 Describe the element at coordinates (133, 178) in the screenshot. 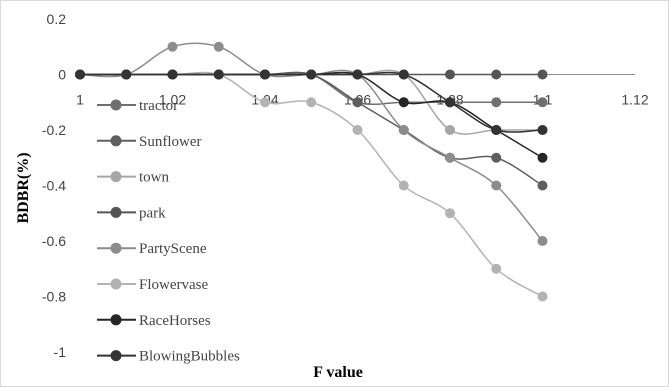

I see `legend-item: town` at that location.